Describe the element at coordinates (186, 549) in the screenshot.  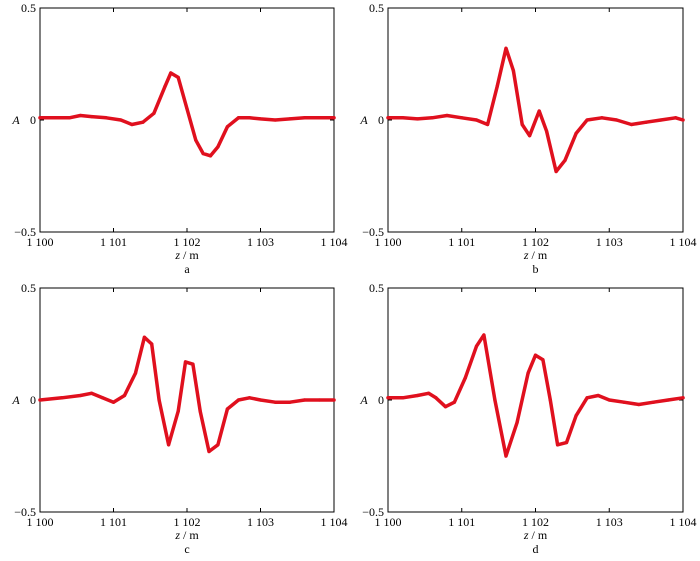
I see `panel-label: c` at that location.